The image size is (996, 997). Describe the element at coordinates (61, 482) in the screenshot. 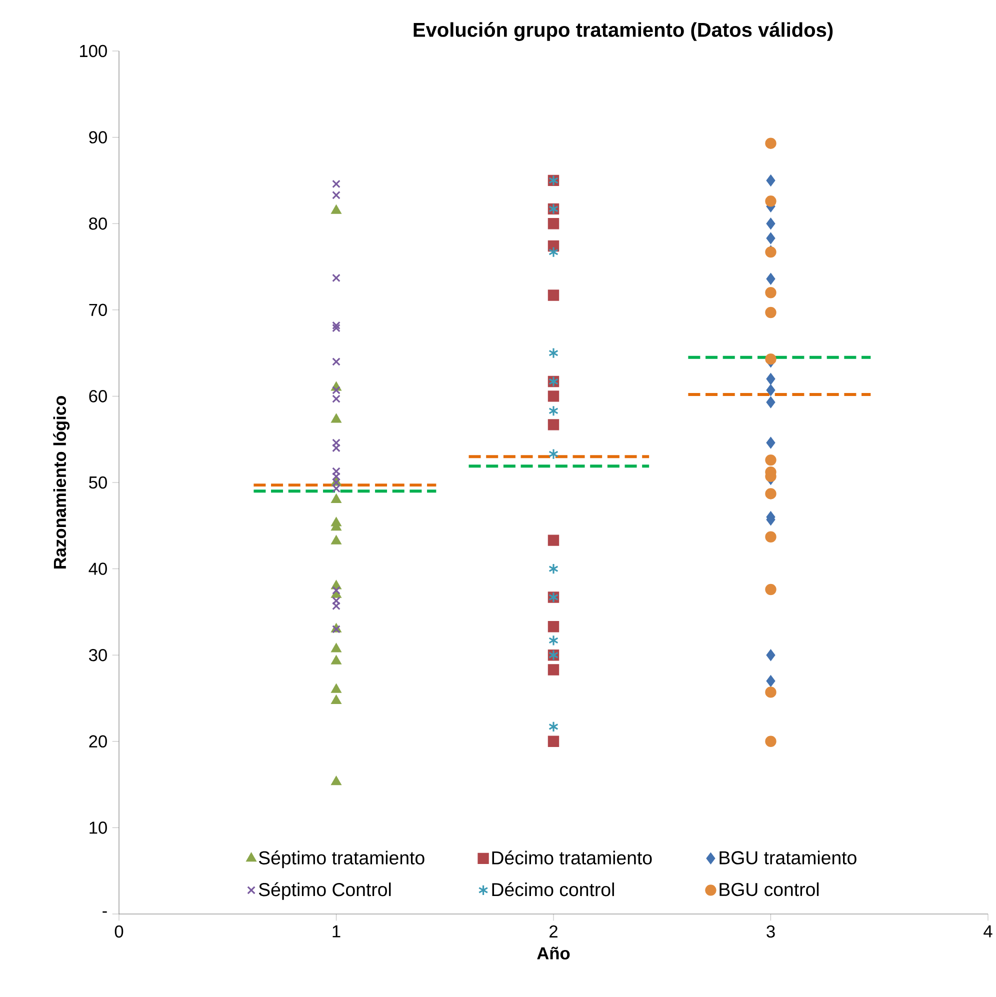

I see `y-axis-title: Razonamiento lógico` at that location.